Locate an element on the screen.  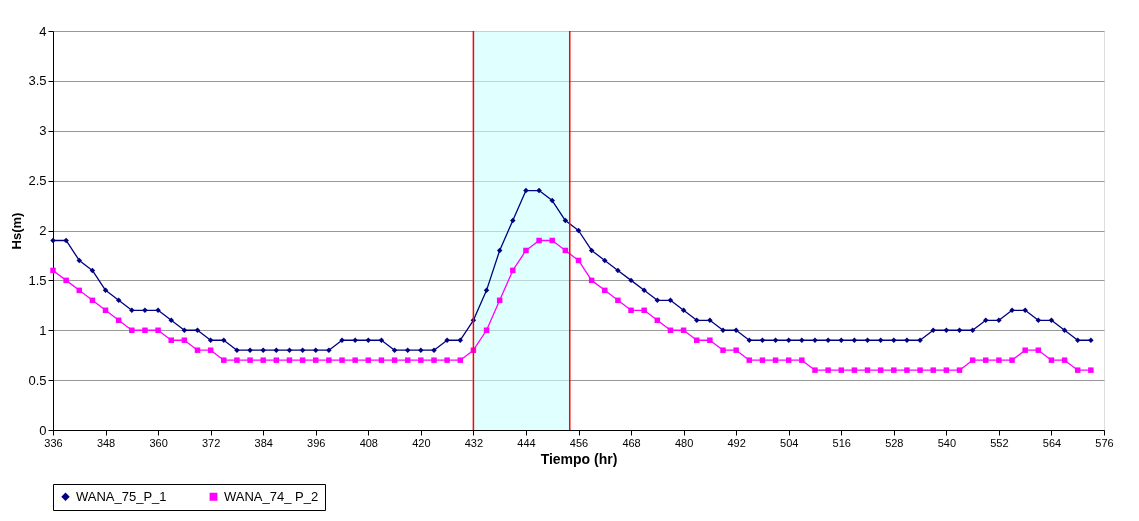
y-tick-label: 1.5 is located at coordinates (37, 280).